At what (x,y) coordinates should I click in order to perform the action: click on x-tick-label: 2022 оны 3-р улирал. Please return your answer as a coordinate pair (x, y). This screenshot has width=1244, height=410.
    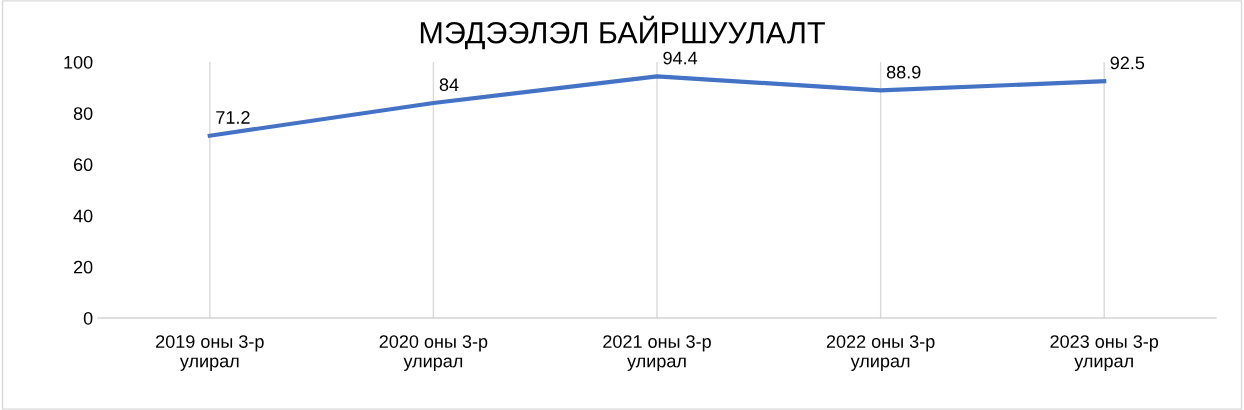
    Looking at the image, I should click on (880, 353).